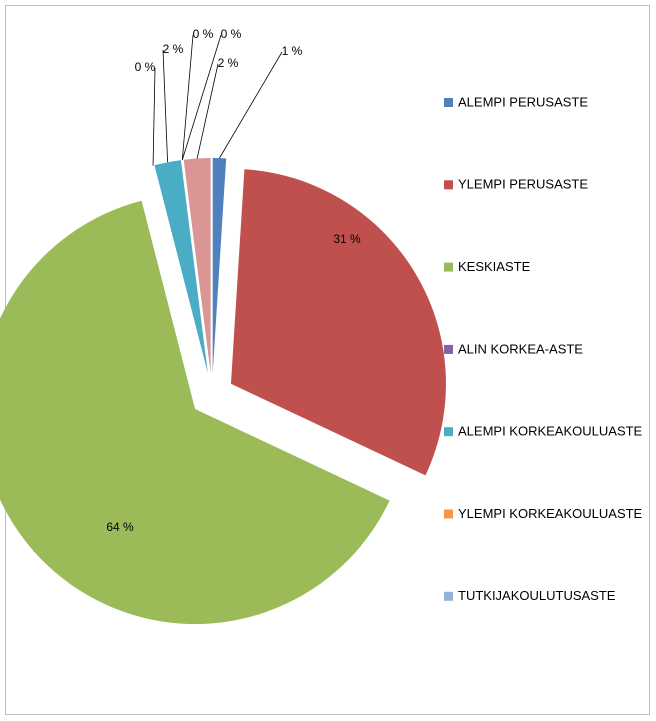  I want to click on data-label: 31 %, so click(347, 239).